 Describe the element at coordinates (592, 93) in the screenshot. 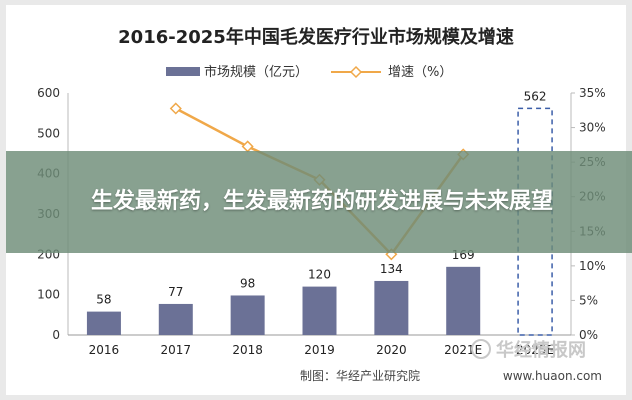

I see `right-tick-label: 35%` at that location.